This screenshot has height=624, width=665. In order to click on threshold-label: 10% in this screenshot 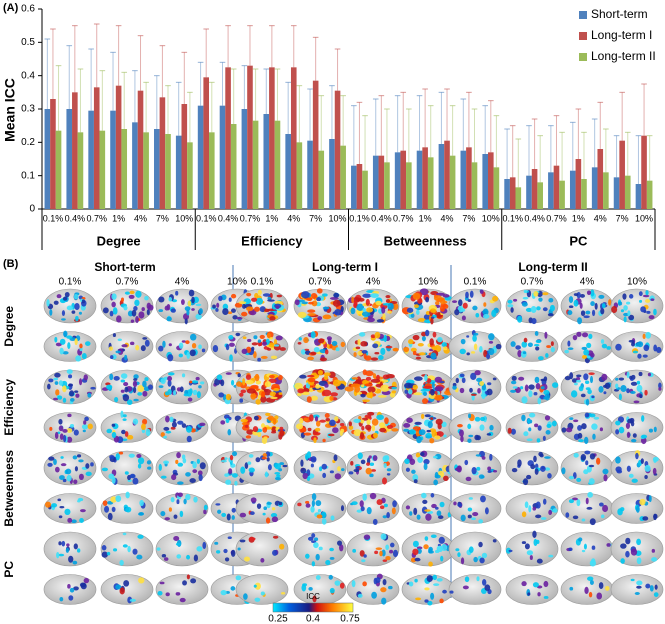, I will do `click(237, 282)`.